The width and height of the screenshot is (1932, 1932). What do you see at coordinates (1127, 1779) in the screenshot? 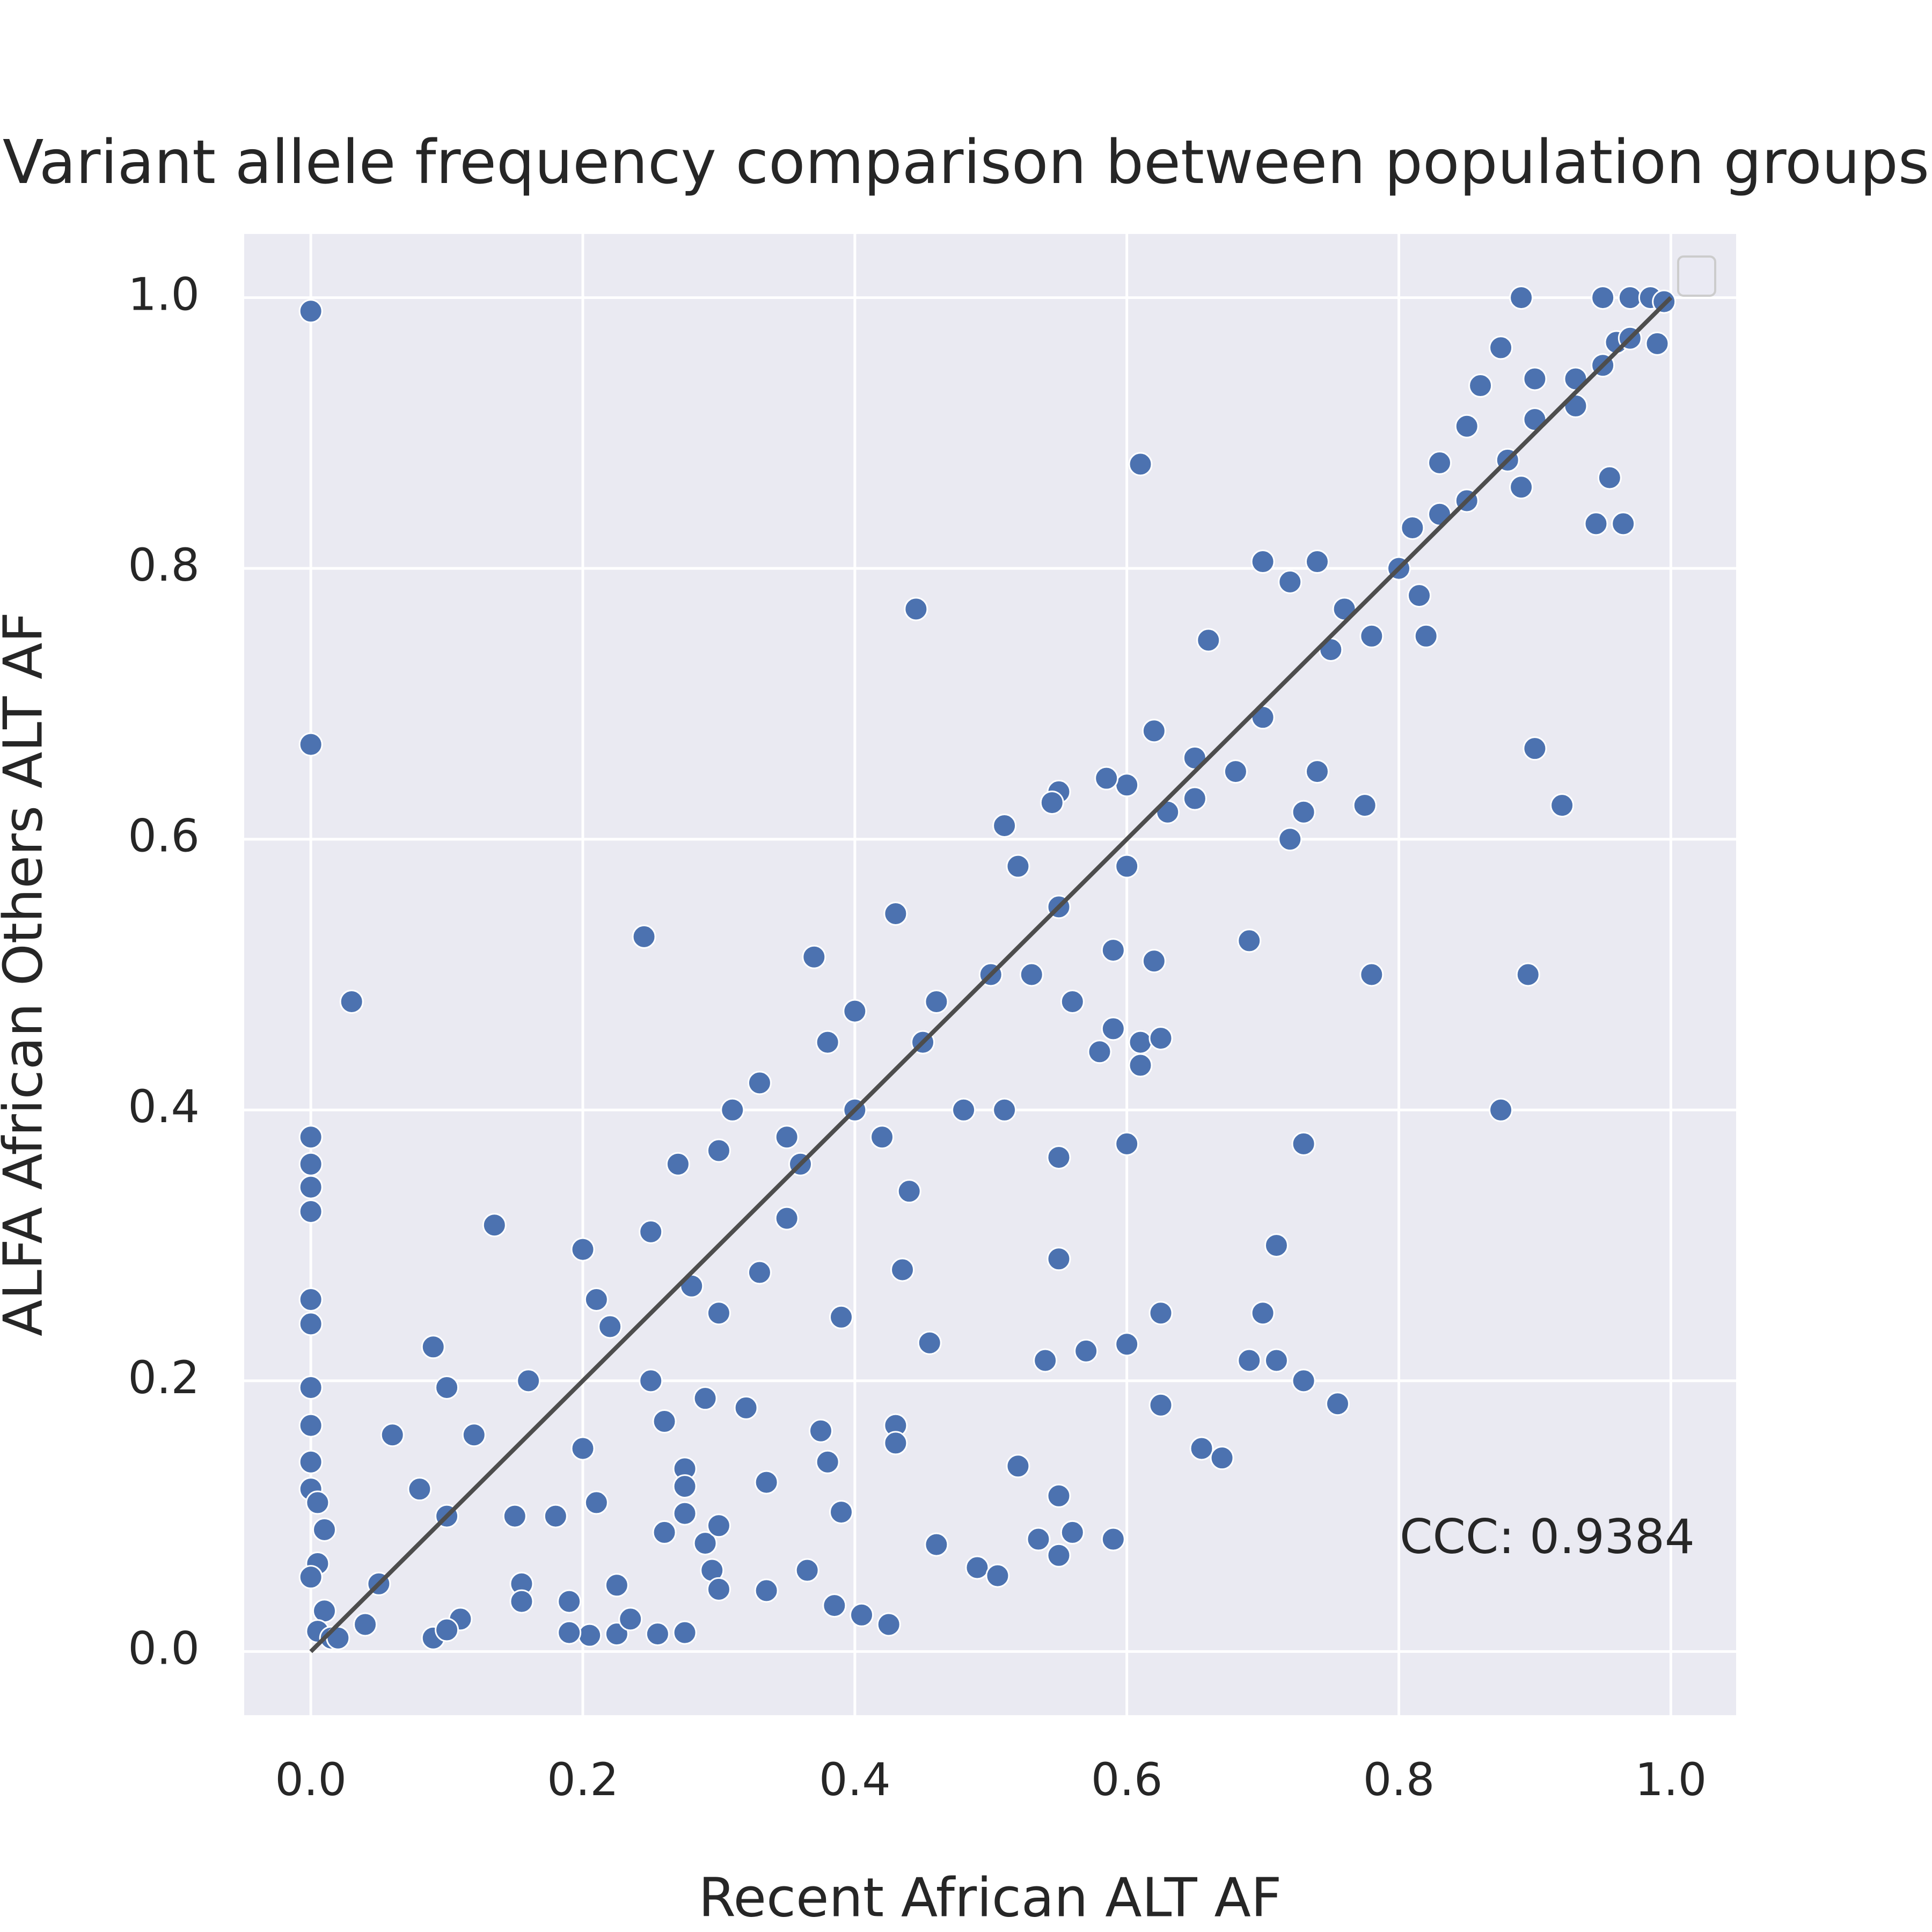
I see `x-tick-label: 0.6` at bounding box center [1127, 1779].